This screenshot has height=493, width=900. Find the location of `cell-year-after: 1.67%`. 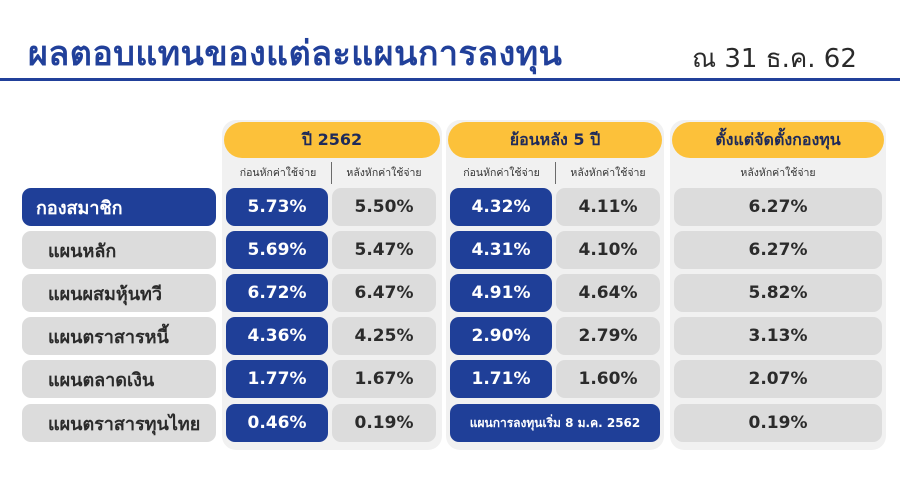

cell-year-after: 1.67% is located at coordinates (384, 379).